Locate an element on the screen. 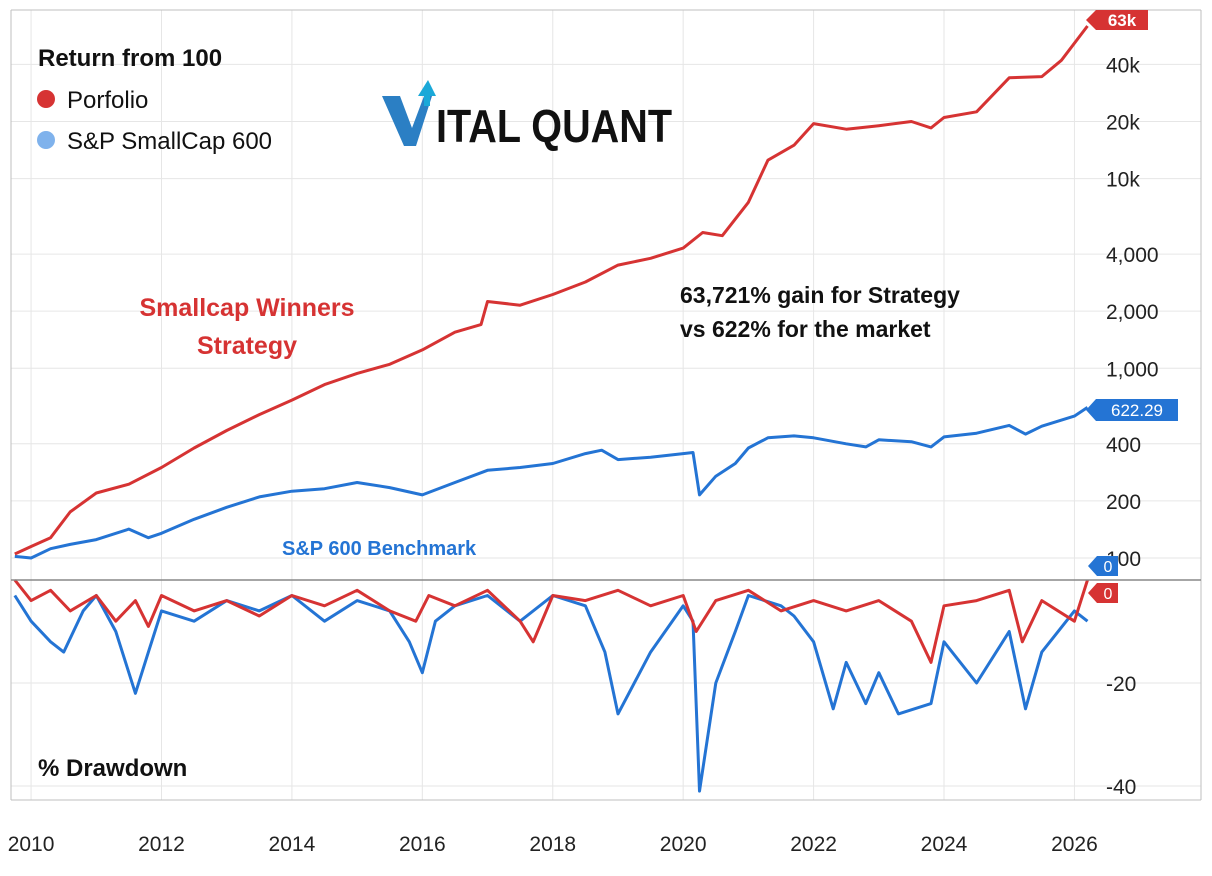  strategy-label-line2: Strategy is located at coordinates (247, 346).